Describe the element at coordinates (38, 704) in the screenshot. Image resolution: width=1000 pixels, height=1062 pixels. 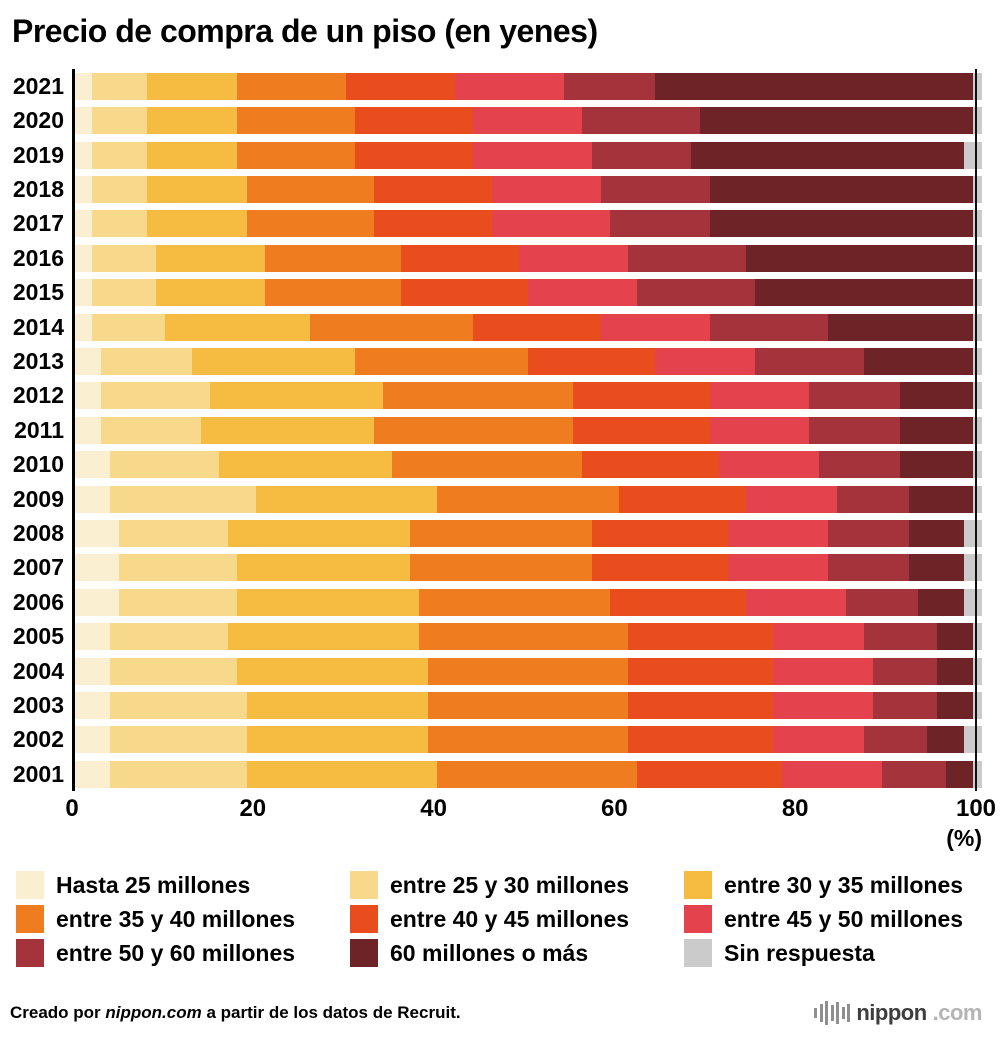
I see `year-label: 2003` at that location.